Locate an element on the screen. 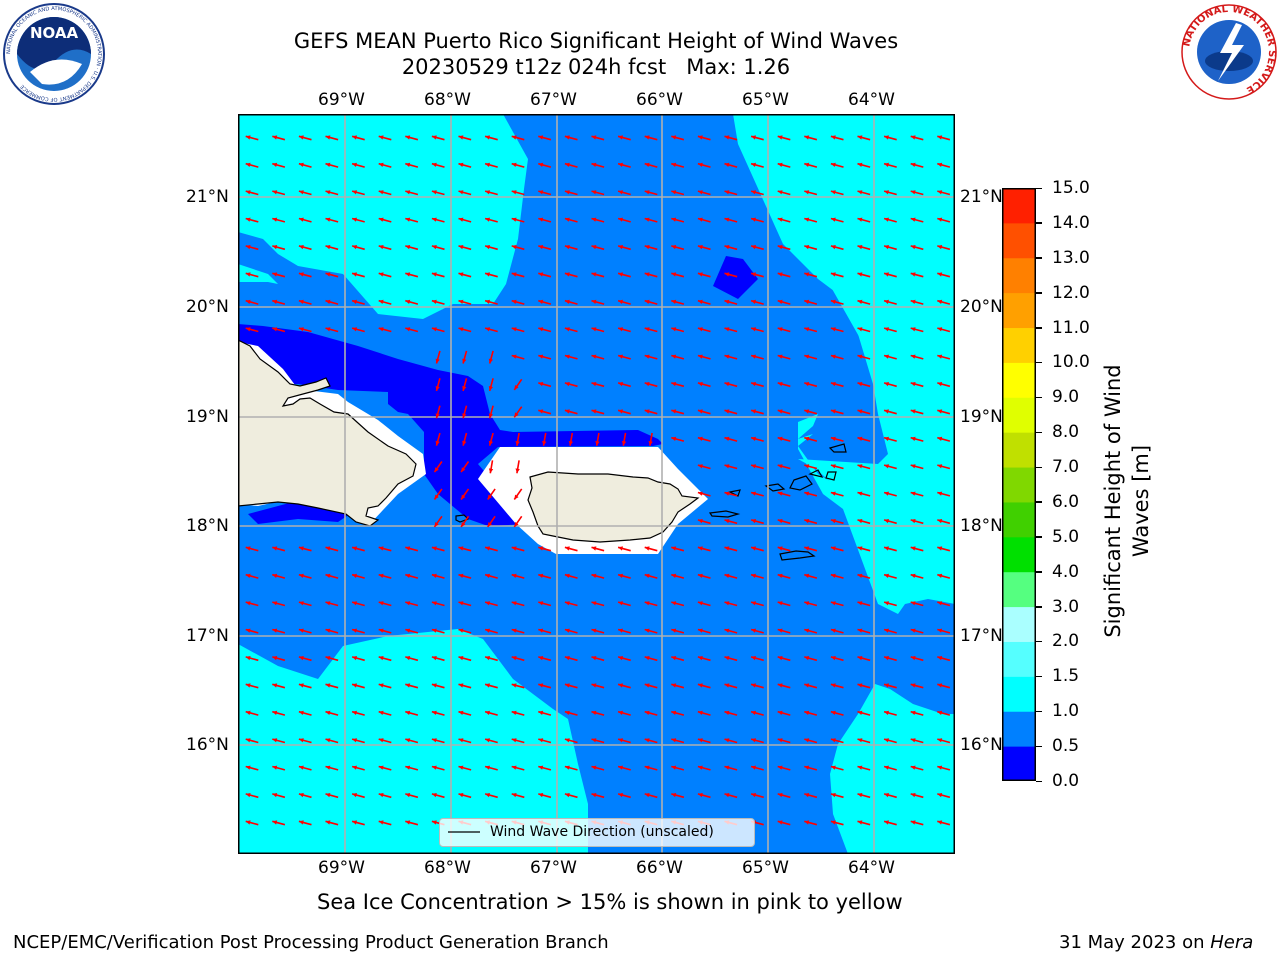 The width and height of the screenshot is (1280, 960). colorbar-tick-label: 15.0 is located at coordinates (1071, 188).